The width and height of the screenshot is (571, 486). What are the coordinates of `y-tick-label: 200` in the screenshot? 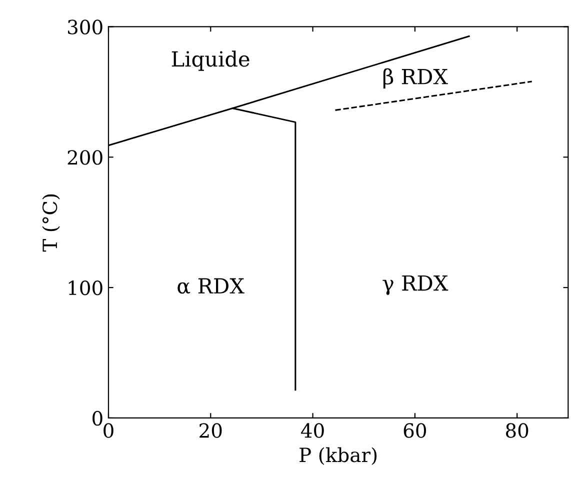 It's located at (85, 157).